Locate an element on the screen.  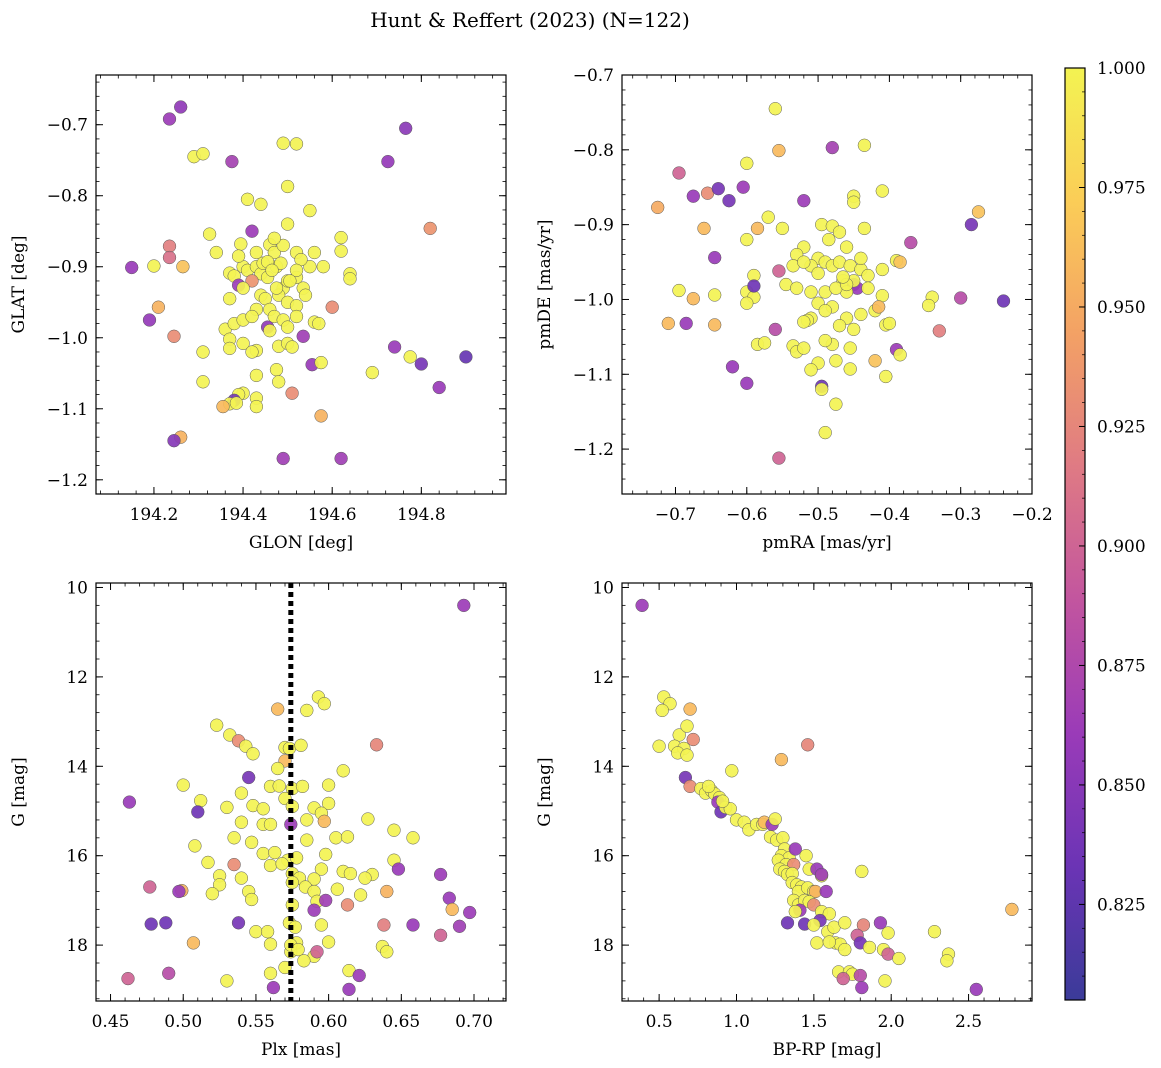
colorbar-tick-label: 0.875 is located at coordinates (1121, 666).